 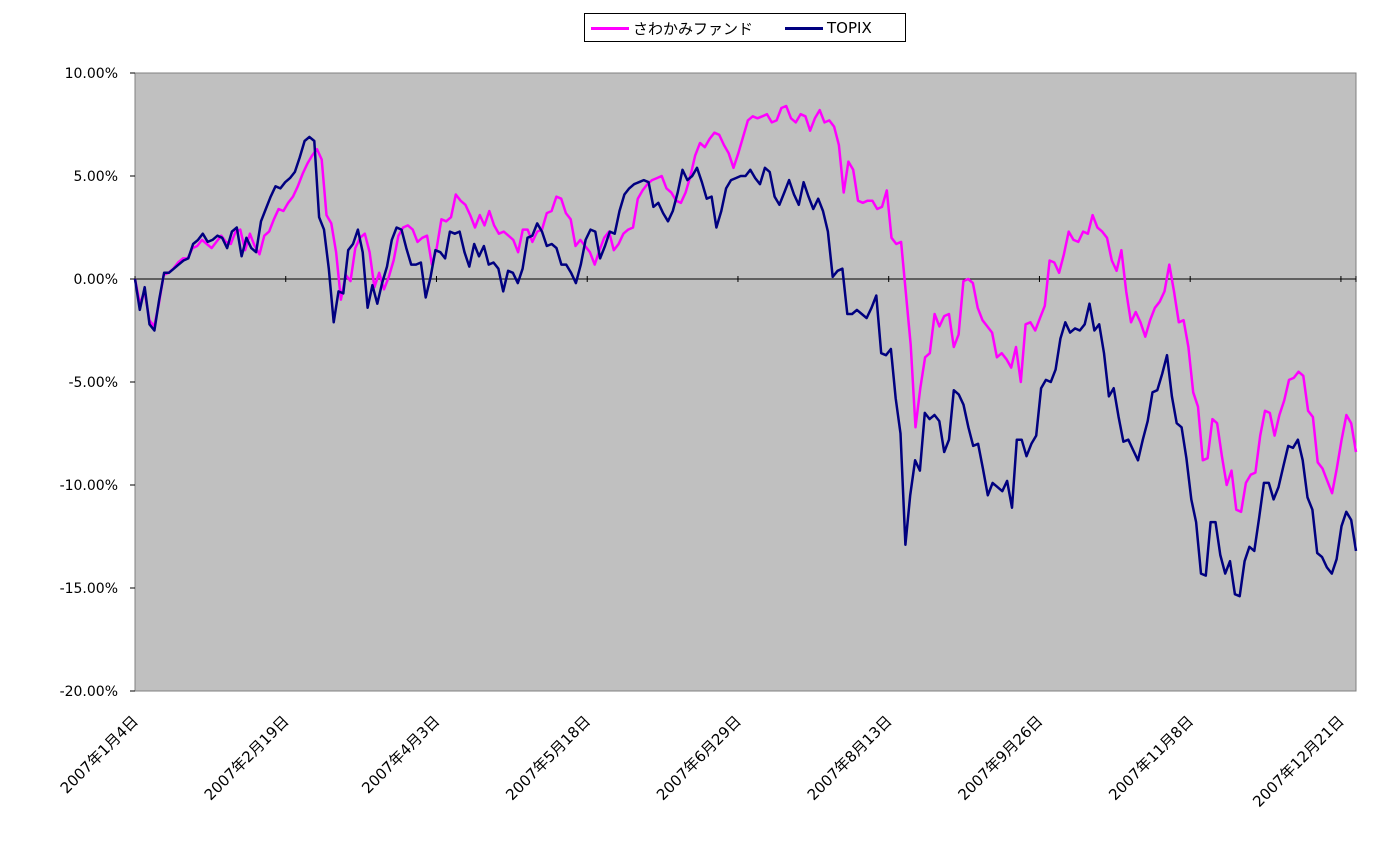 What do you see at coordinates (1000, 758) in the screenshot?
I see `x-tick-label: 2007年9月26日` at bounding box center [1000, 758].